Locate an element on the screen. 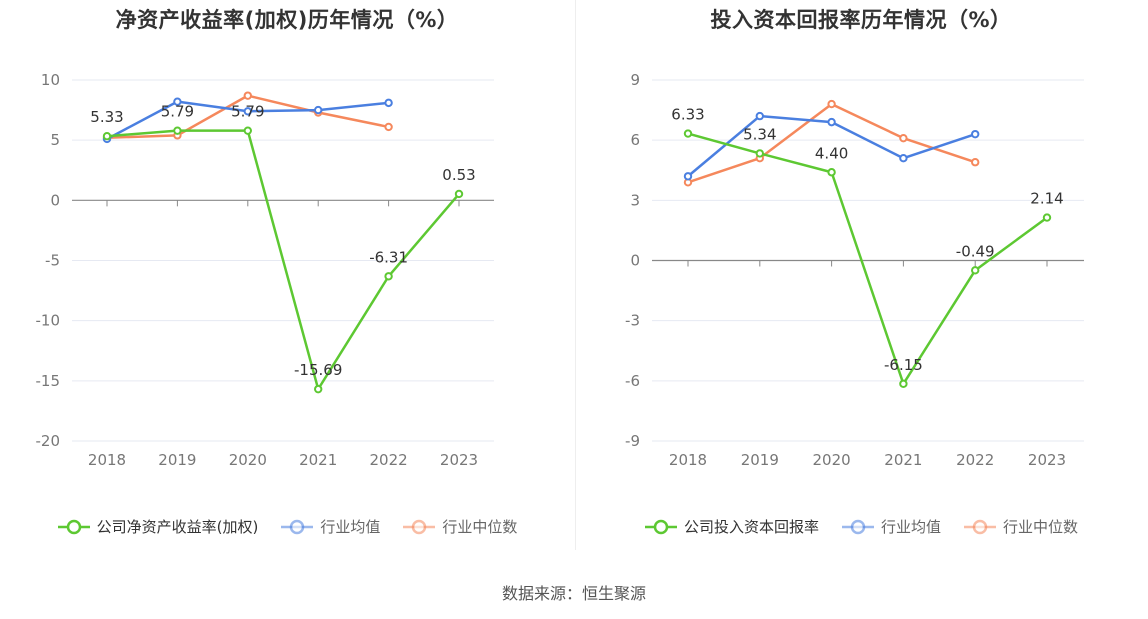 This screenshot has width=1148, height=619. data-label: 0.53 is located at coordinates (458, 175).